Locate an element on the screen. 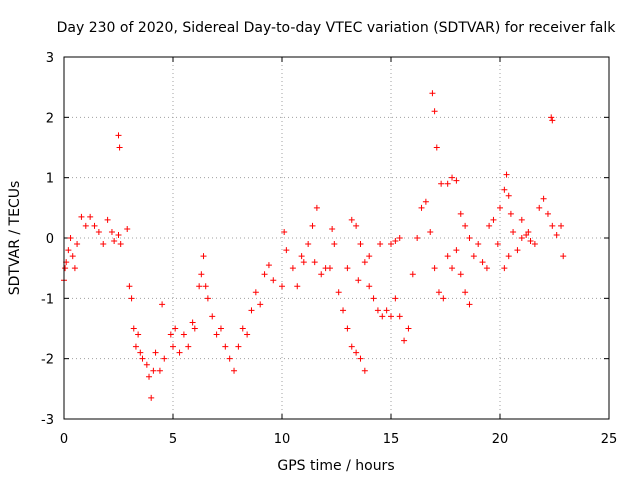 This screenshot has width=640, height=480. x-tick-label: 25 is located at coordinates (609, 439).